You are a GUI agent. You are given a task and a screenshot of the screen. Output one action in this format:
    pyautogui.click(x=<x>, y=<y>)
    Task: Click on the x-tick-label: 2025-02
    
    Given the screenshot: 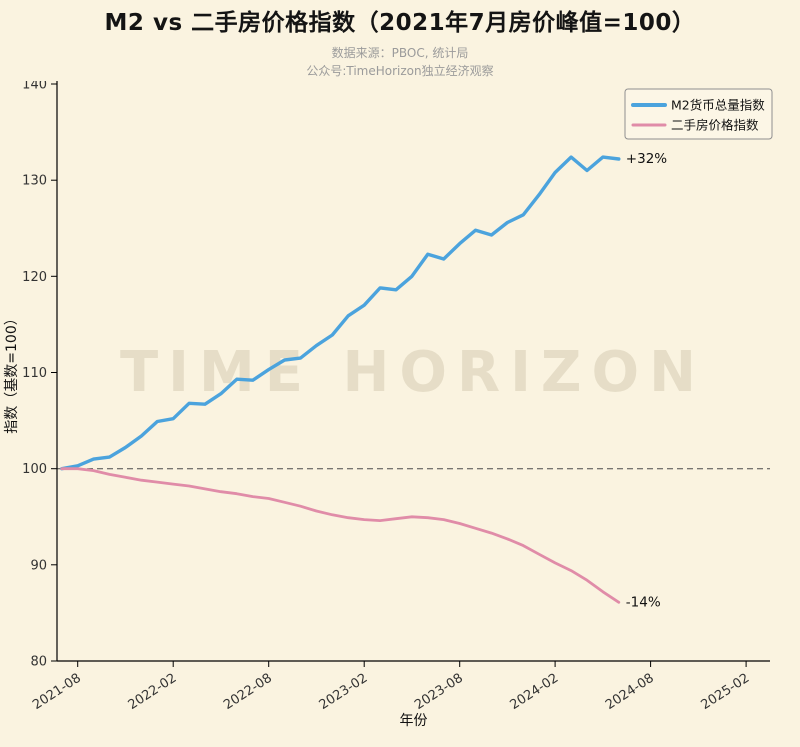 What is the action you would take?
    pyautogui.click(x=726, y=692)
    